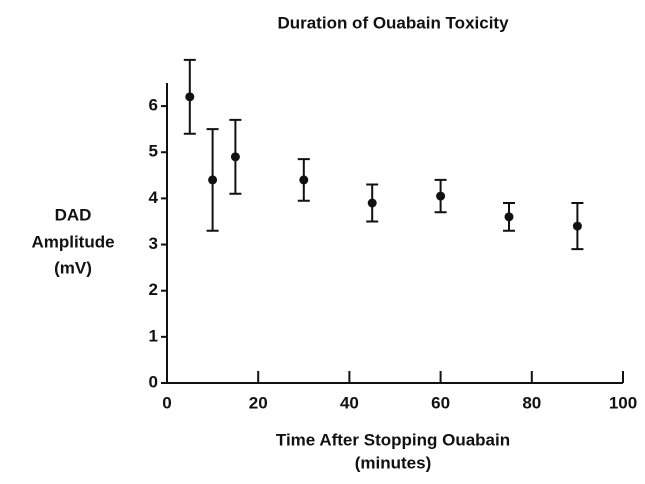 Image resolution: width=645 pixels, height=484 pixels. I want to click on x-tick-label: 0, so click(166, 402).